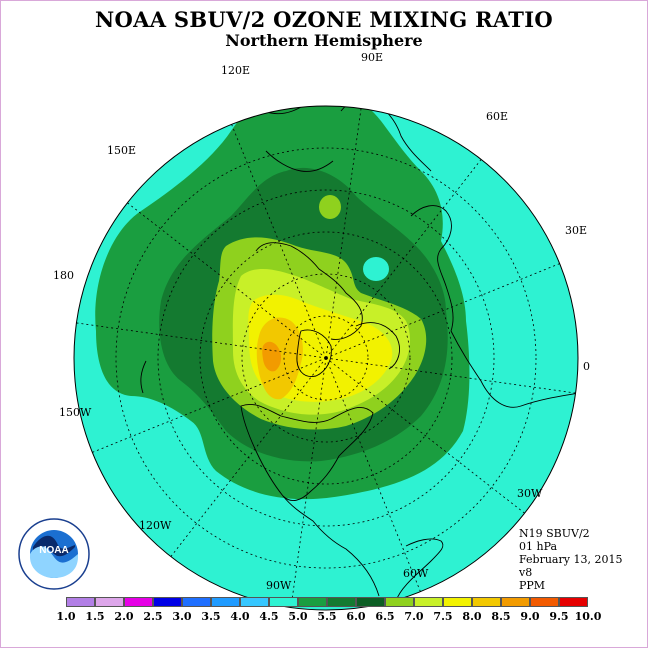 This screenshot has width=648, height=648. What do you see at coordinates (182, 616) in the screenshot?
I see `color-scale-label: 3.0` at bounding box center [182, 616].